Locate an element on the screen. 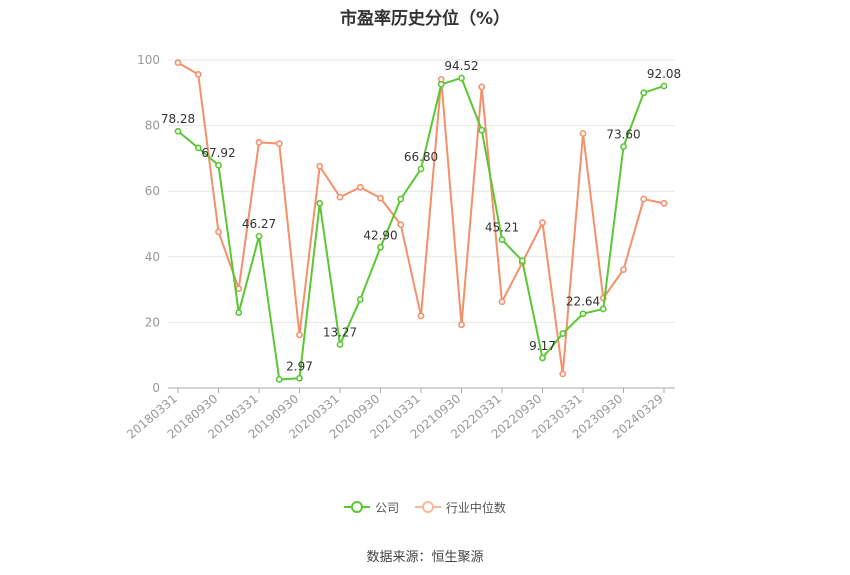  y-axis: 0 20 40 60 80 100 is located at coordinates (148, 224).